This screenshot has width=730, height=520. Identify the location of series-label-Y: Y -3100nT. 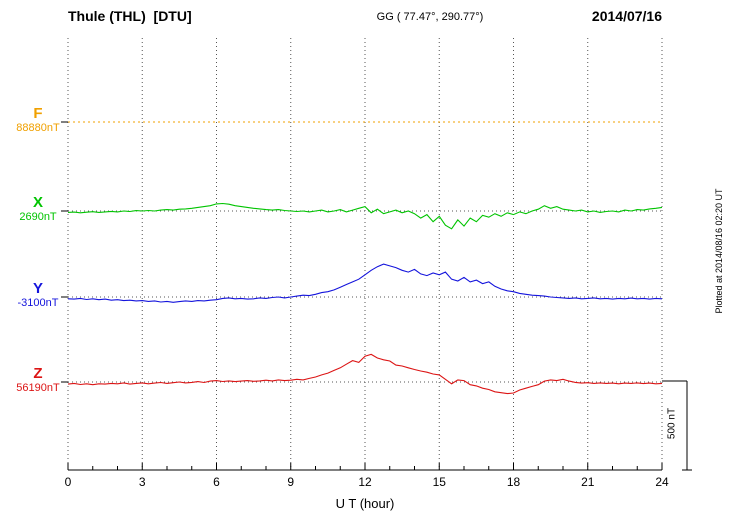
(38, 295).